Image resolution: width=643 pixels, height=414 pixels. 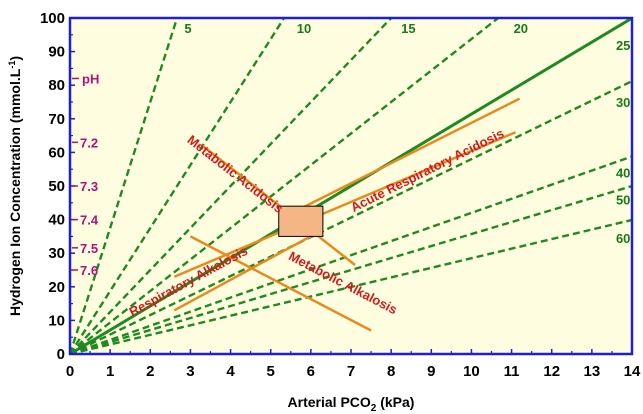 I want to click on y-axis-title: Hydrogen Ion Concentration (mmol.L-1), so click(x=15, y=186).